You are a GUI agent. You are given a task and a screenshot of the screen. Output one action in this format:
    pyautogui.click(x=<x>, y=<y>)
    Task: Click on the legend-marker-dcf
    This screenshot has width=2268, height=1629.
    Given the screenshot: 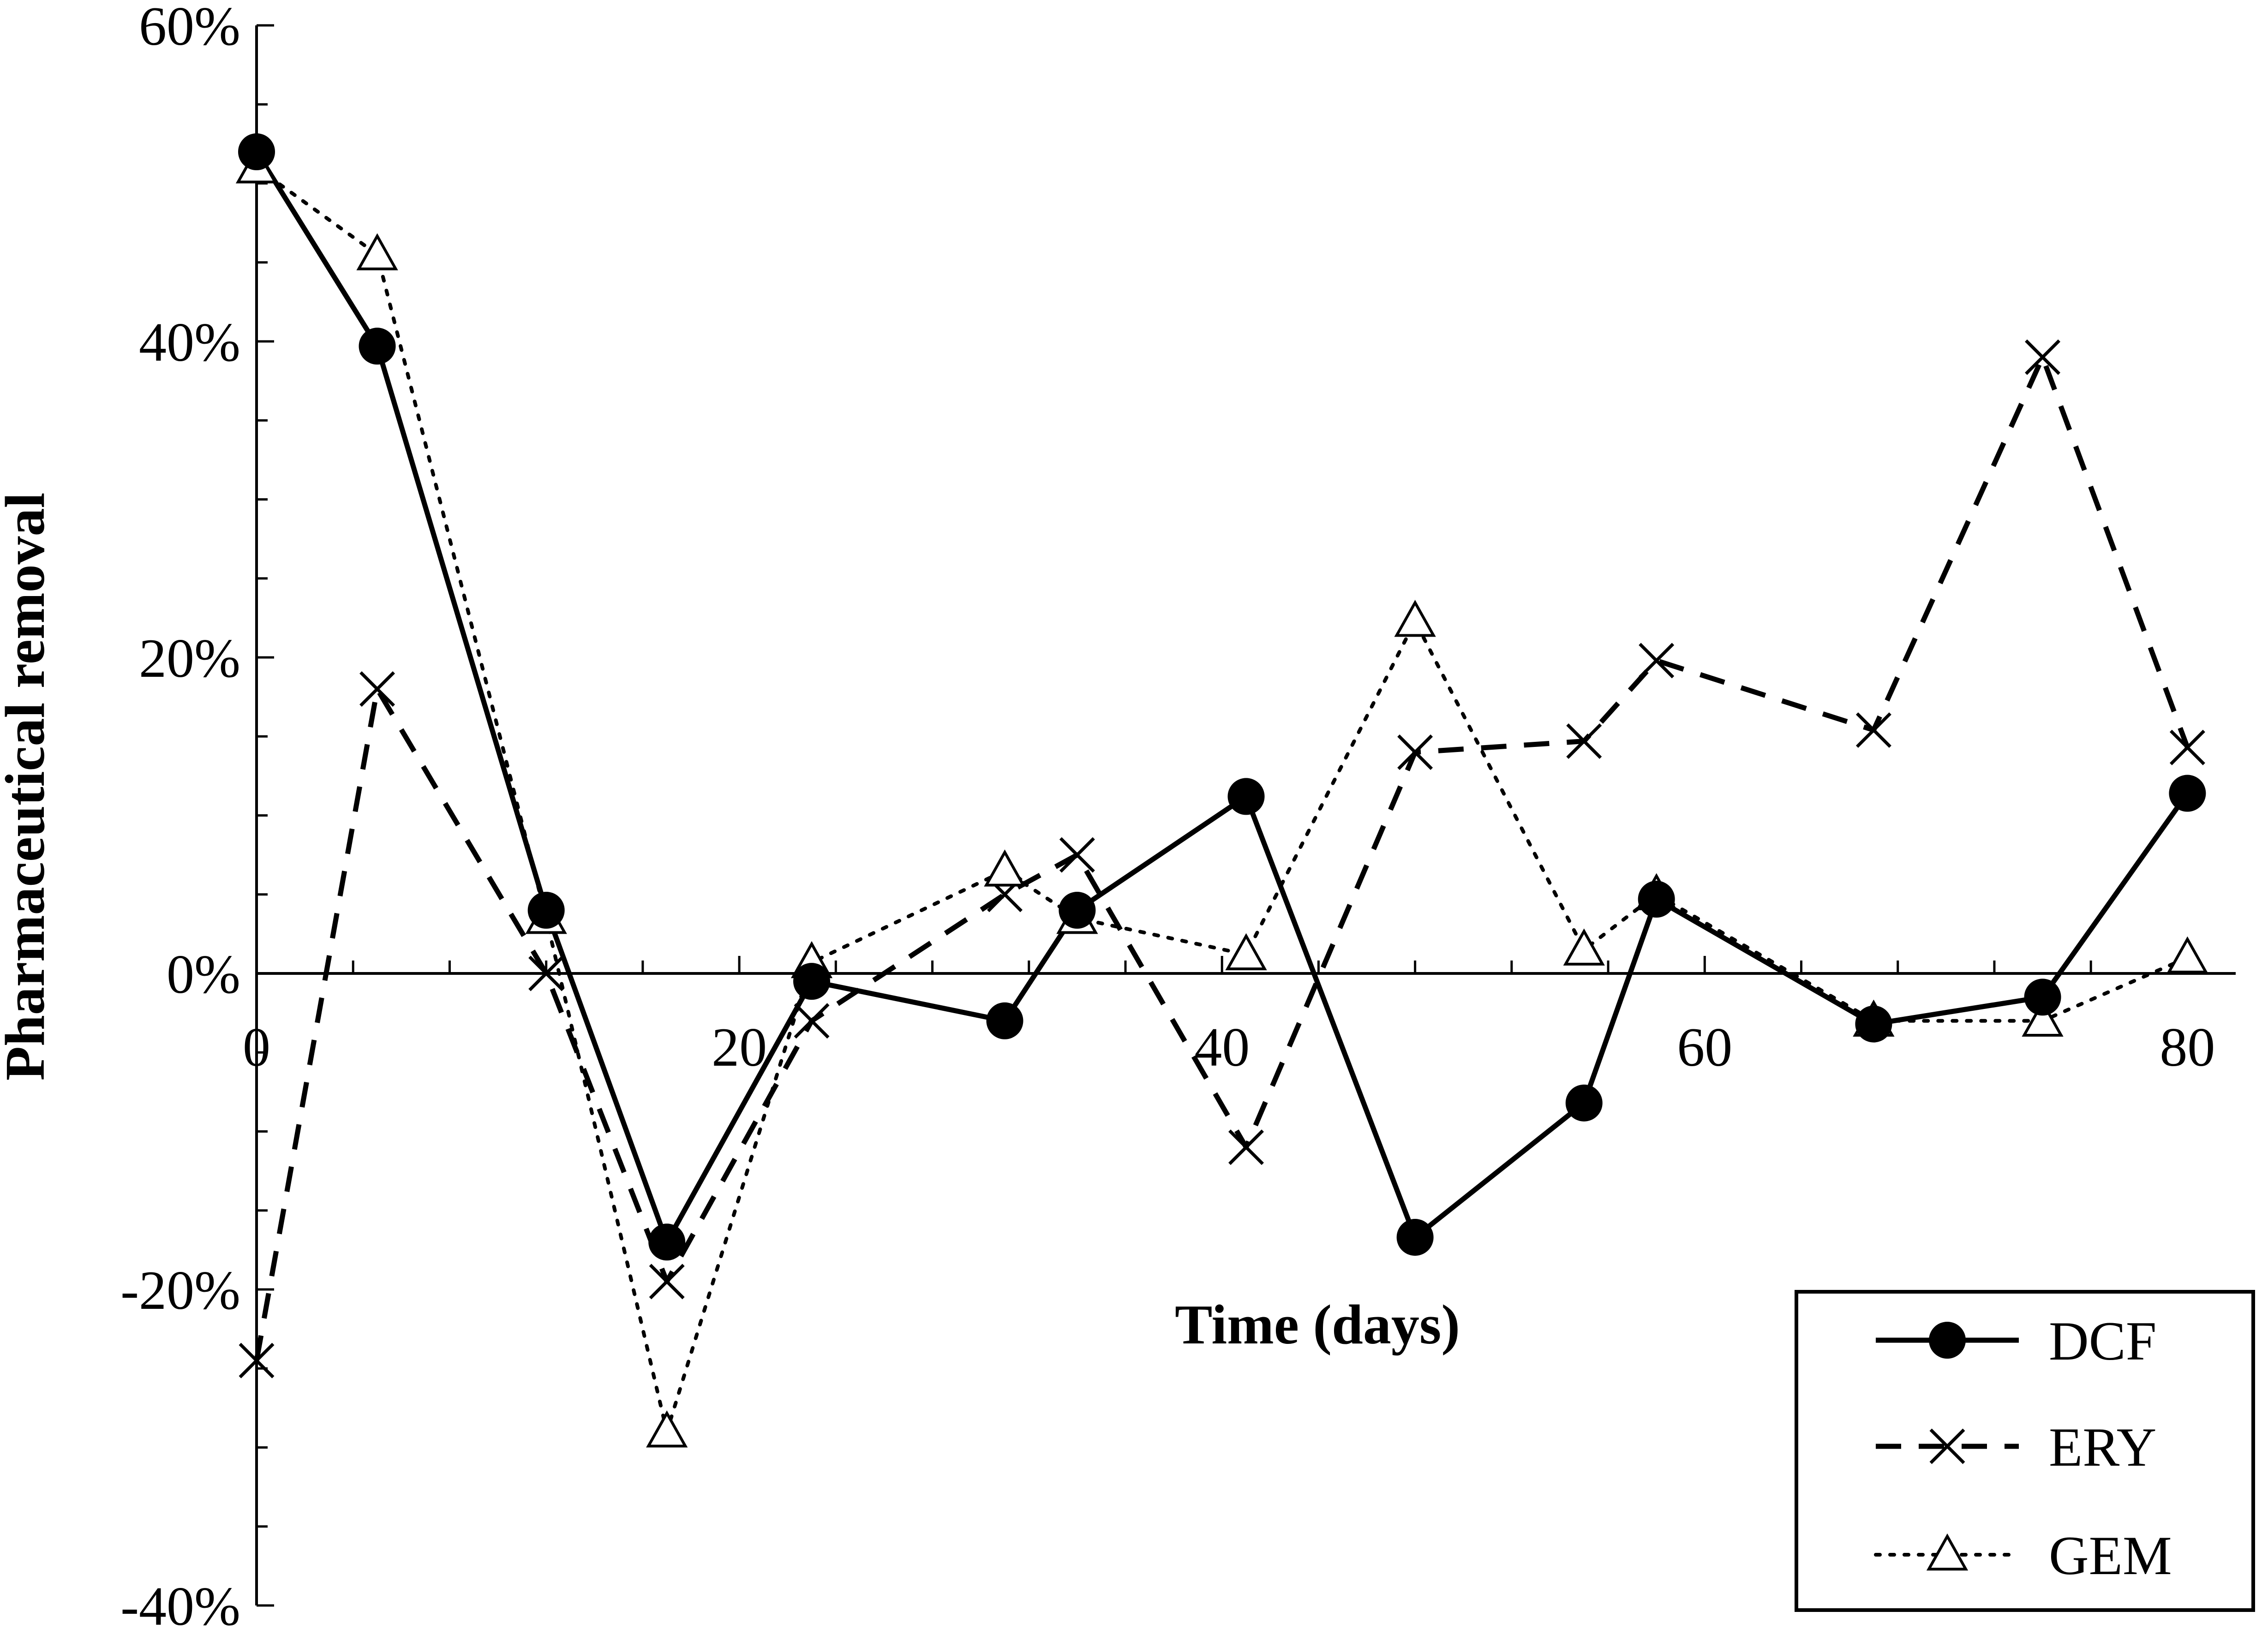 What is the action you would take?
    pyautogui.click(x=1947, y=1340)
    